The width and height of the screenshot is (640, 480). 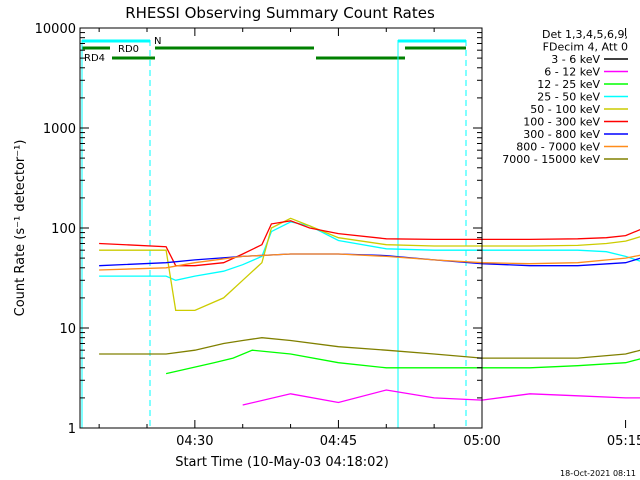 What do you see at coordinates (623, 441) in the screenshot?
I see `x-tick-label: 05:15` at bounding box center [623, 441].